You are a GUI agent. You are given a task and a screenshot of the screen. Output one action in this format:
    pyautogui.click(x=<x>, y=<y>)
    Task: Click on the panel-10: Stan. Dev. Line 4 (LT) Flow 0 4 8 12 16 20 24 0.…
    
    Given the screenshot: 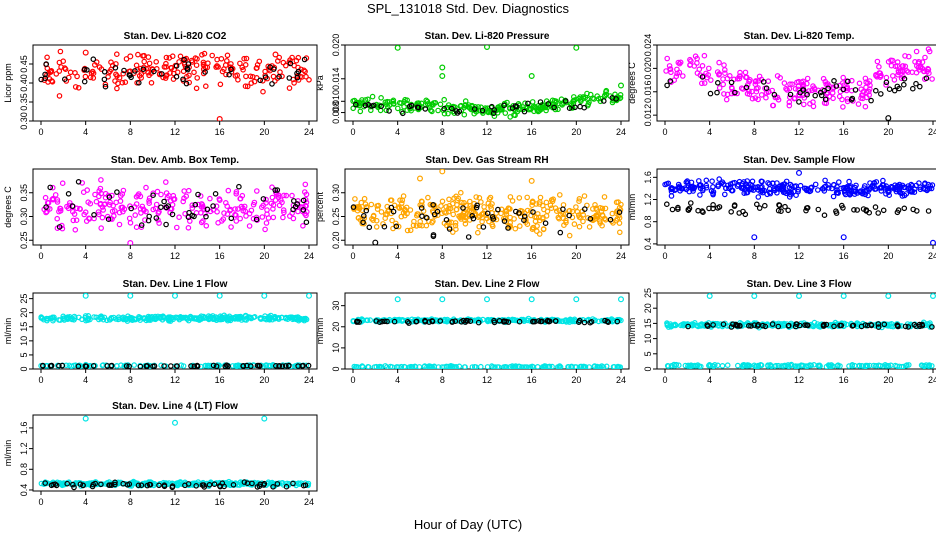 What is the action you would take?
    pyautogui.click(x=160, y=454)
    